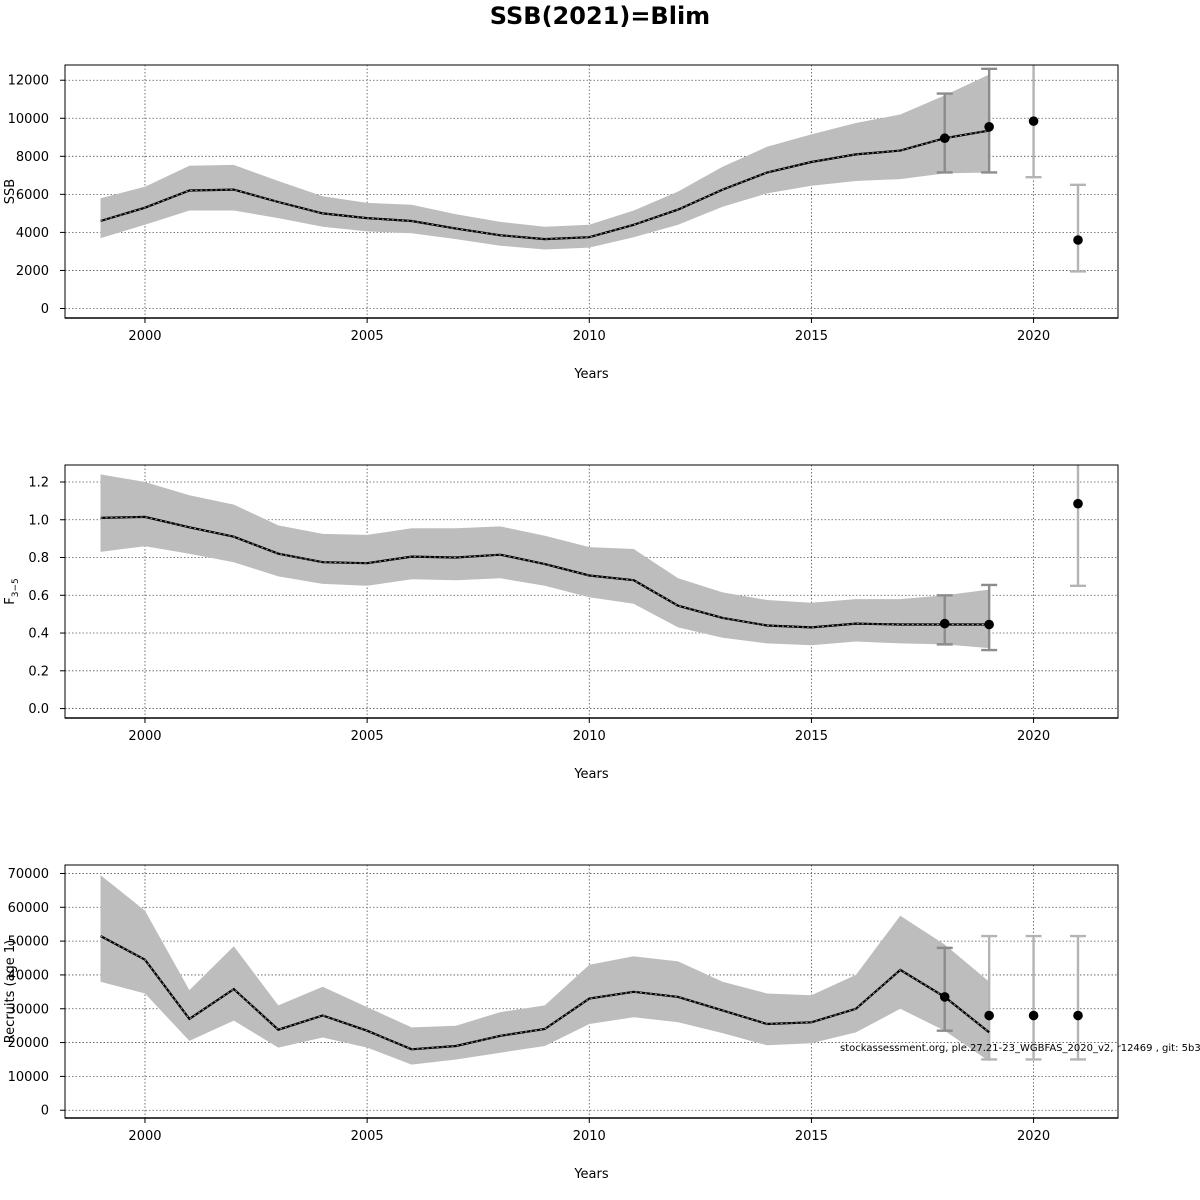 The height and width of the screenshot is (1200, 1200). What do you see at coordinates (28, 908) in the screenshot?
I see `y-tick-label: 60000` at bounding box center [28, 908].